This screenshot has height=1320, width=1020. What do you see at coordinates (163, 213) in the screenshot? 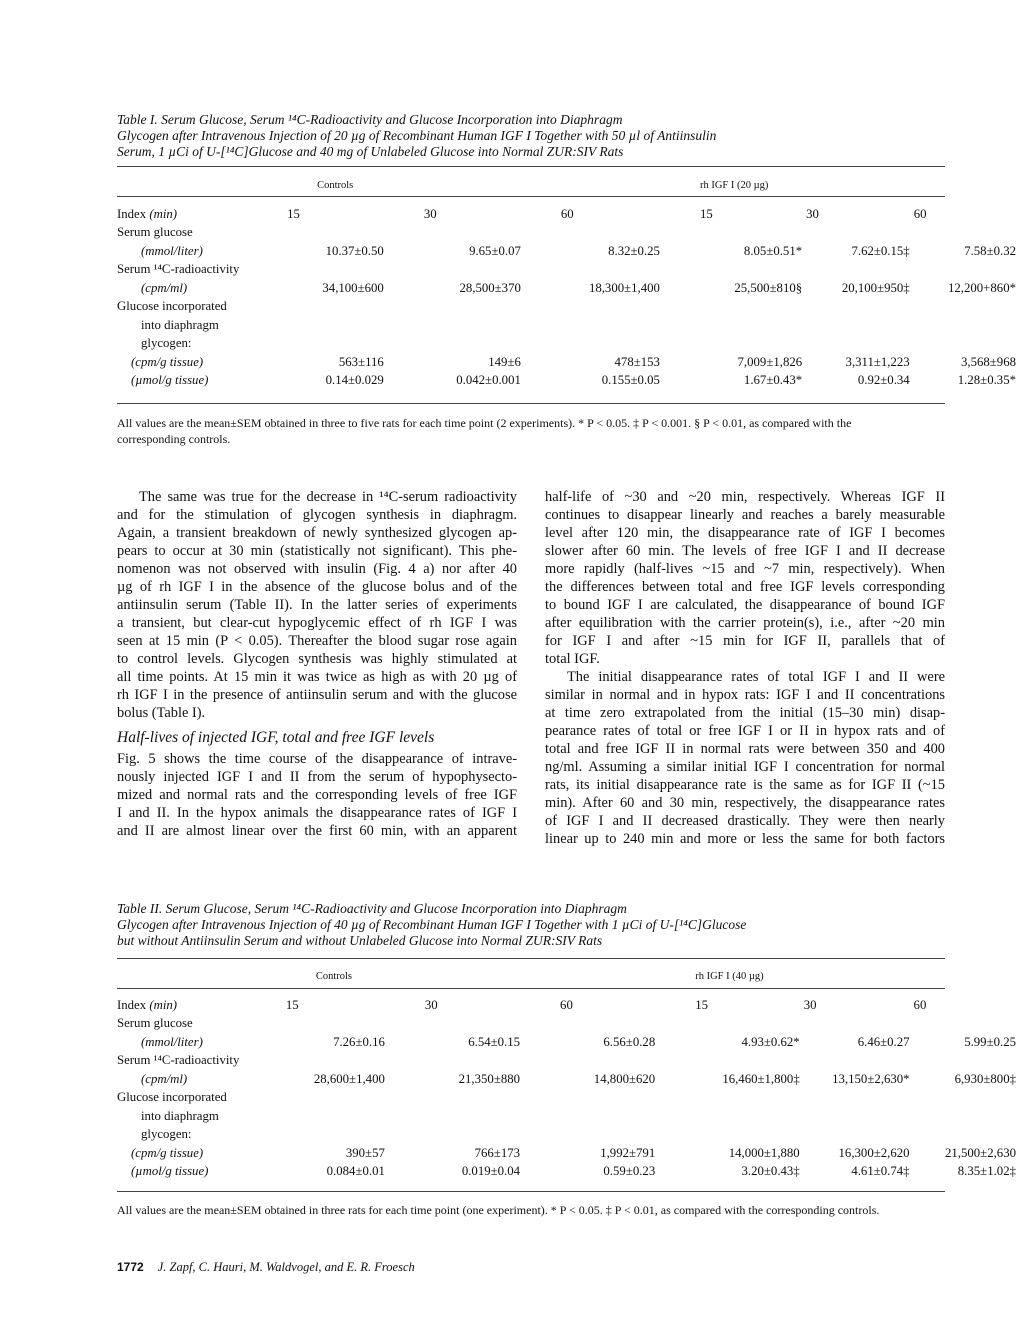
I see `row-unit: (min)` at bounding box center [163, 213].